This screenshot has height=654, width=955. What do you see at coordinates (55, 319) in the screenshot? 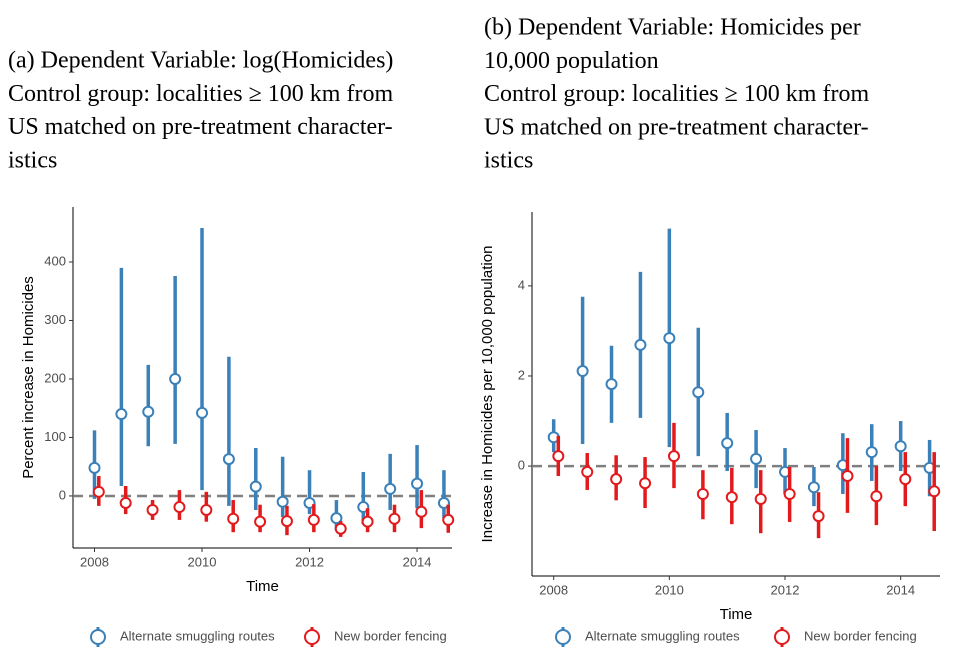
I see `y-tick-label: 300` at bounding box center [55, 319].